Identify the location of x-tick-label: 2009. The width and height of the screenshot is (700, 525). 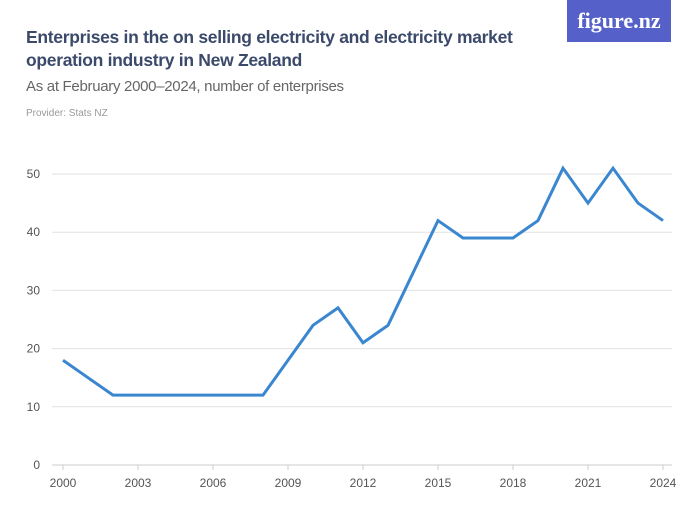
(288, 483).